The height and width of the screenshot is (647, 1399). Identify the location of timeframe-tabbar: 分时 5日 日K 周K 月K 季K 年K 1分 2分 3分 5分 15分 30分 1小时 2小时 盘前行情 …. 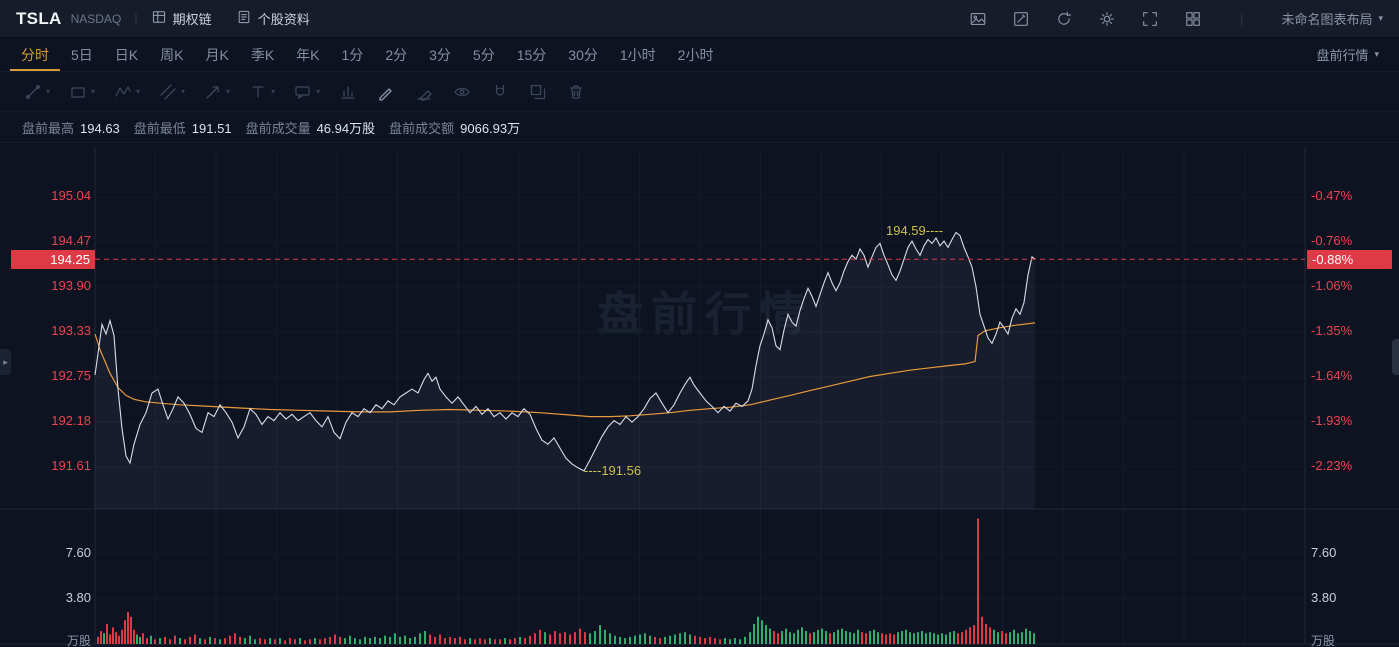
(699, 55).